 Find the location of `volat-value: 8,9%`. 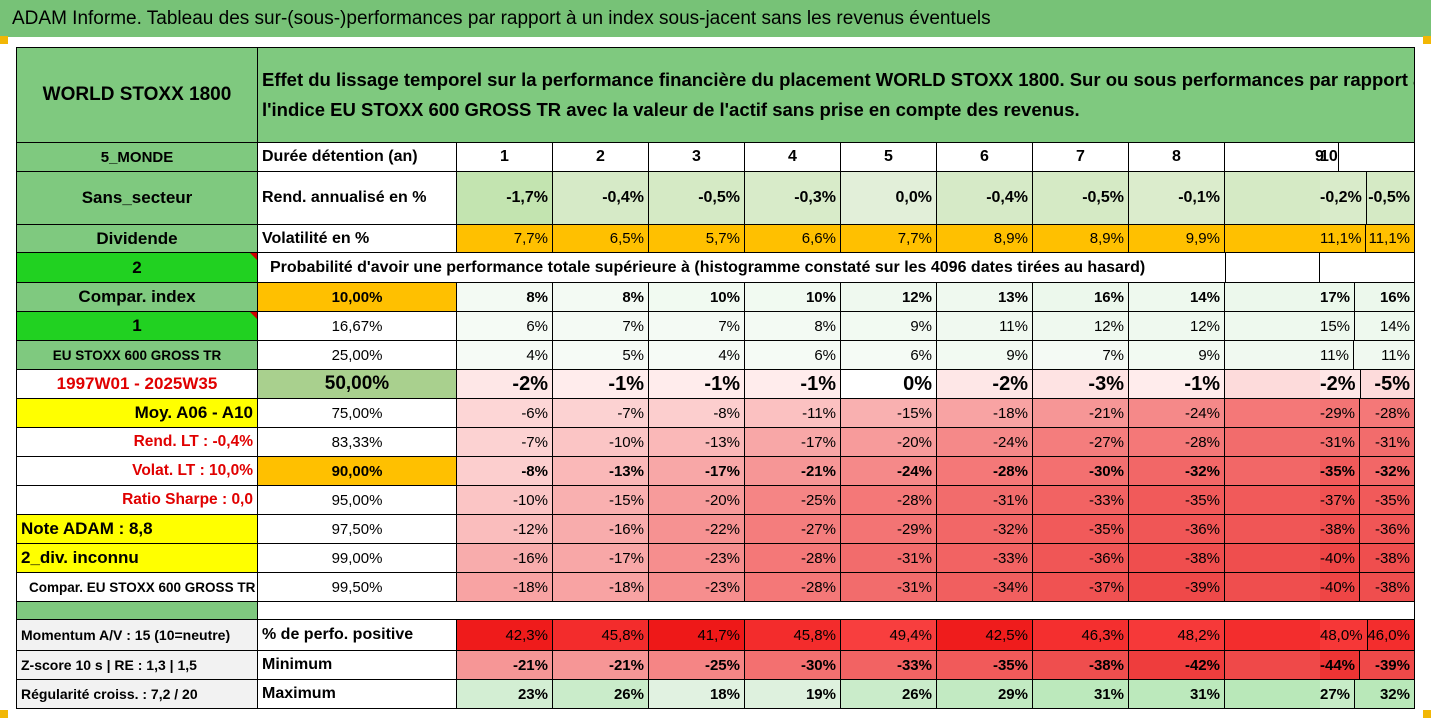

volat-value: 8,9% is located at coordinates (1081, 239).